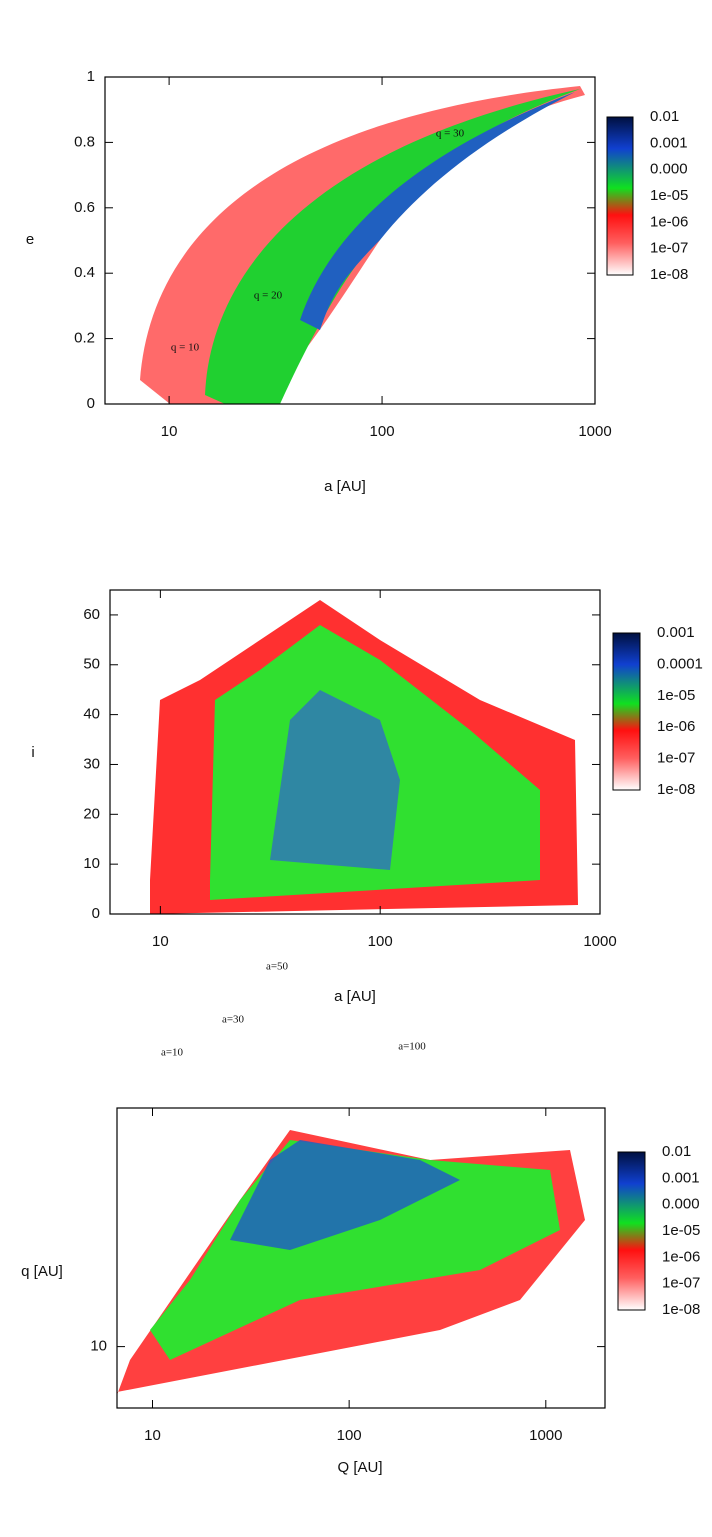  What do you see at coordinates (172, 1053) in the screenshot?
I see `annotation: a=10` at bounding box center [172, 1053].